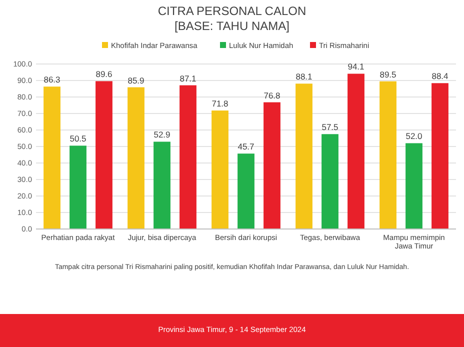 This screenshot has width=464, height=347. I want to click on data-label: 76.8, so click(272, 95).